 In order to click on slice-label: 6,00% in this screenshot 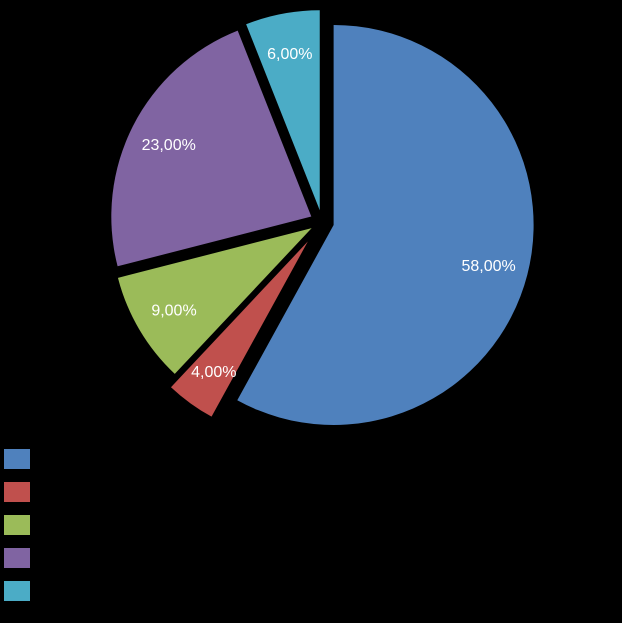, I will do `click(289, 54)`.